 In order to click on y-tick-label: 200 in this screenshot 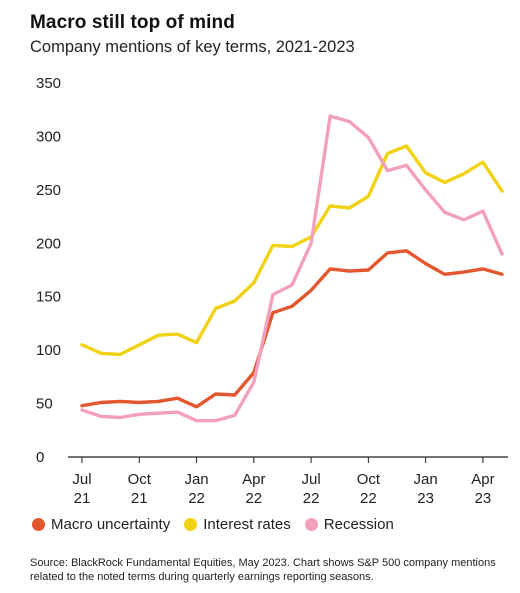, I will do `click(48, 243)`.